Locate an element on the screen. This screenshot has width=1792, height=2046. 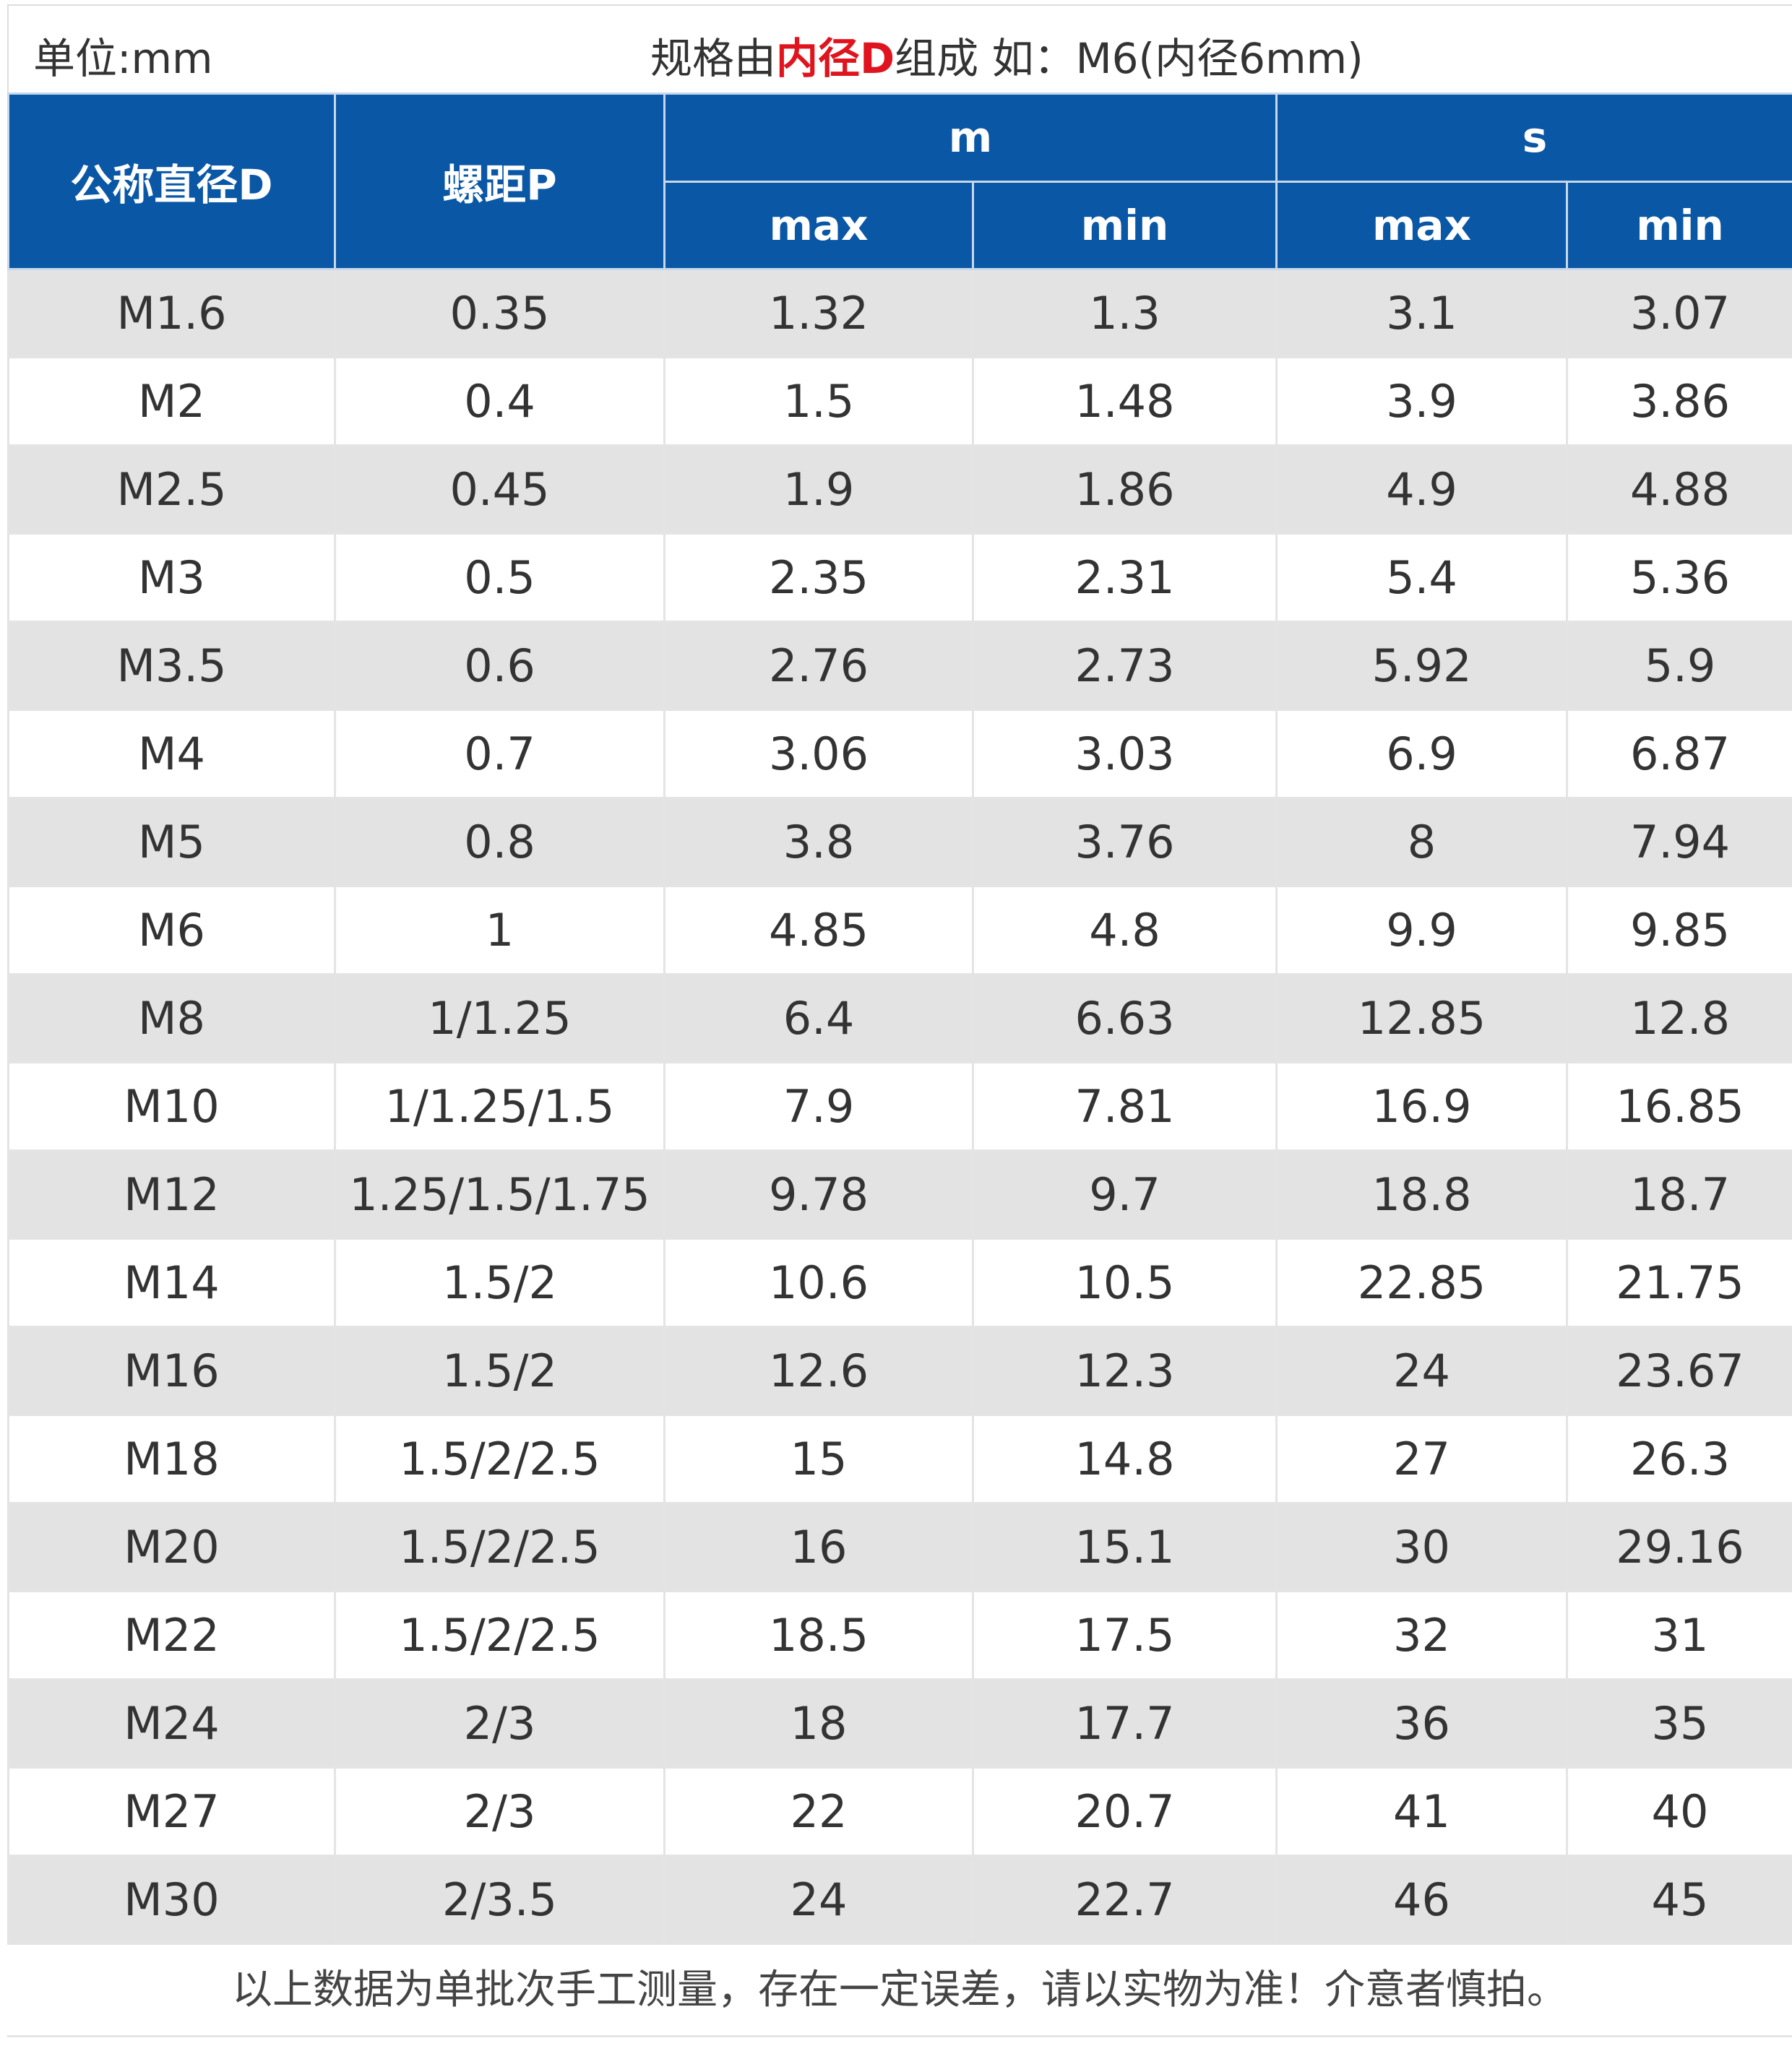
s-min-cell: 31 is located at coordinates (1679, 1635).